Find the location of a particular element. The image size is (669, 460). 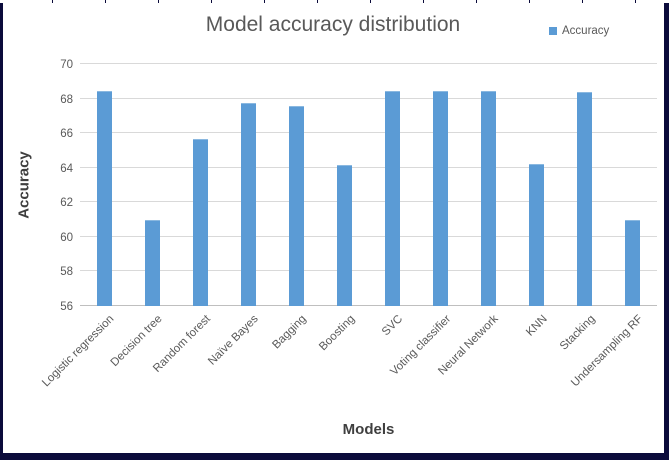

bar-random-forest is located at coordinates (200, 222).